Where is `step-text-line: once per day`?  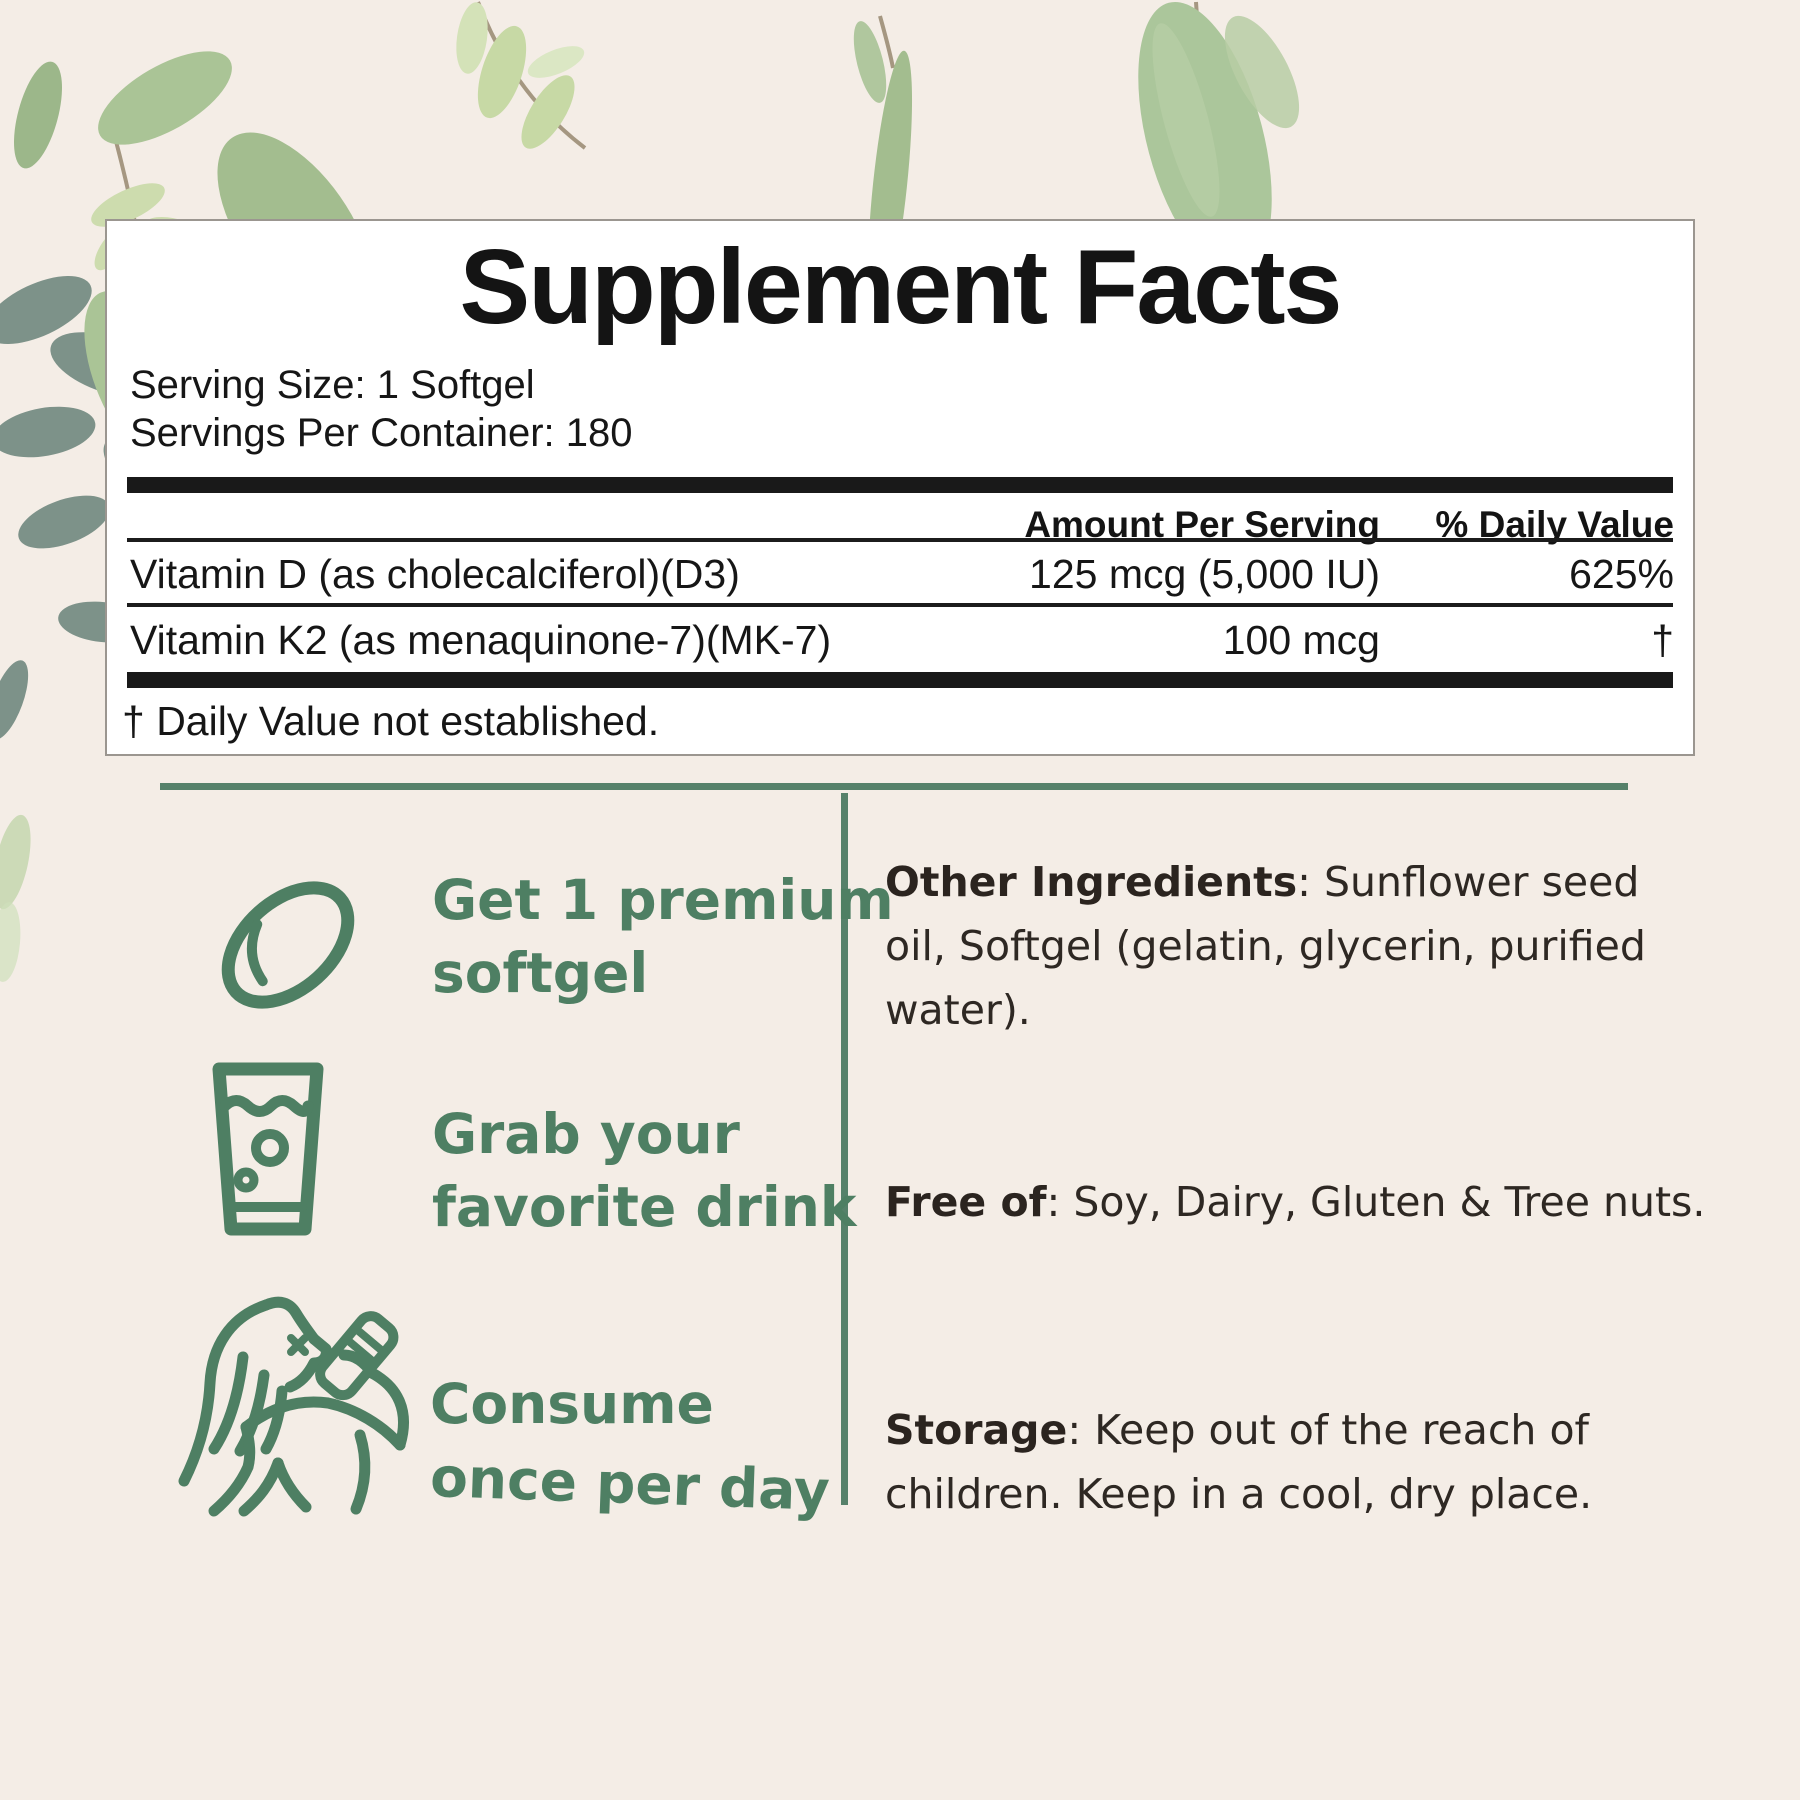 step-text-line: once per day is located at coordinates (630, 1484).